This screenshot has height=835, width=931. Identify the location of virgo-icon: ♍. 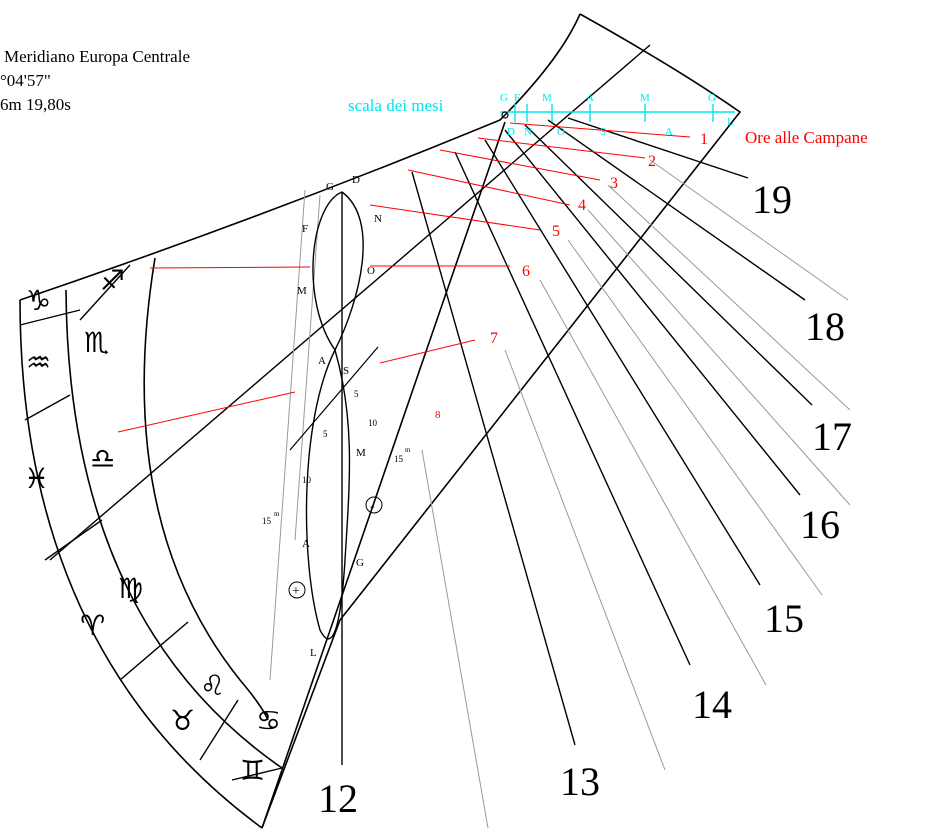
(130, 588).